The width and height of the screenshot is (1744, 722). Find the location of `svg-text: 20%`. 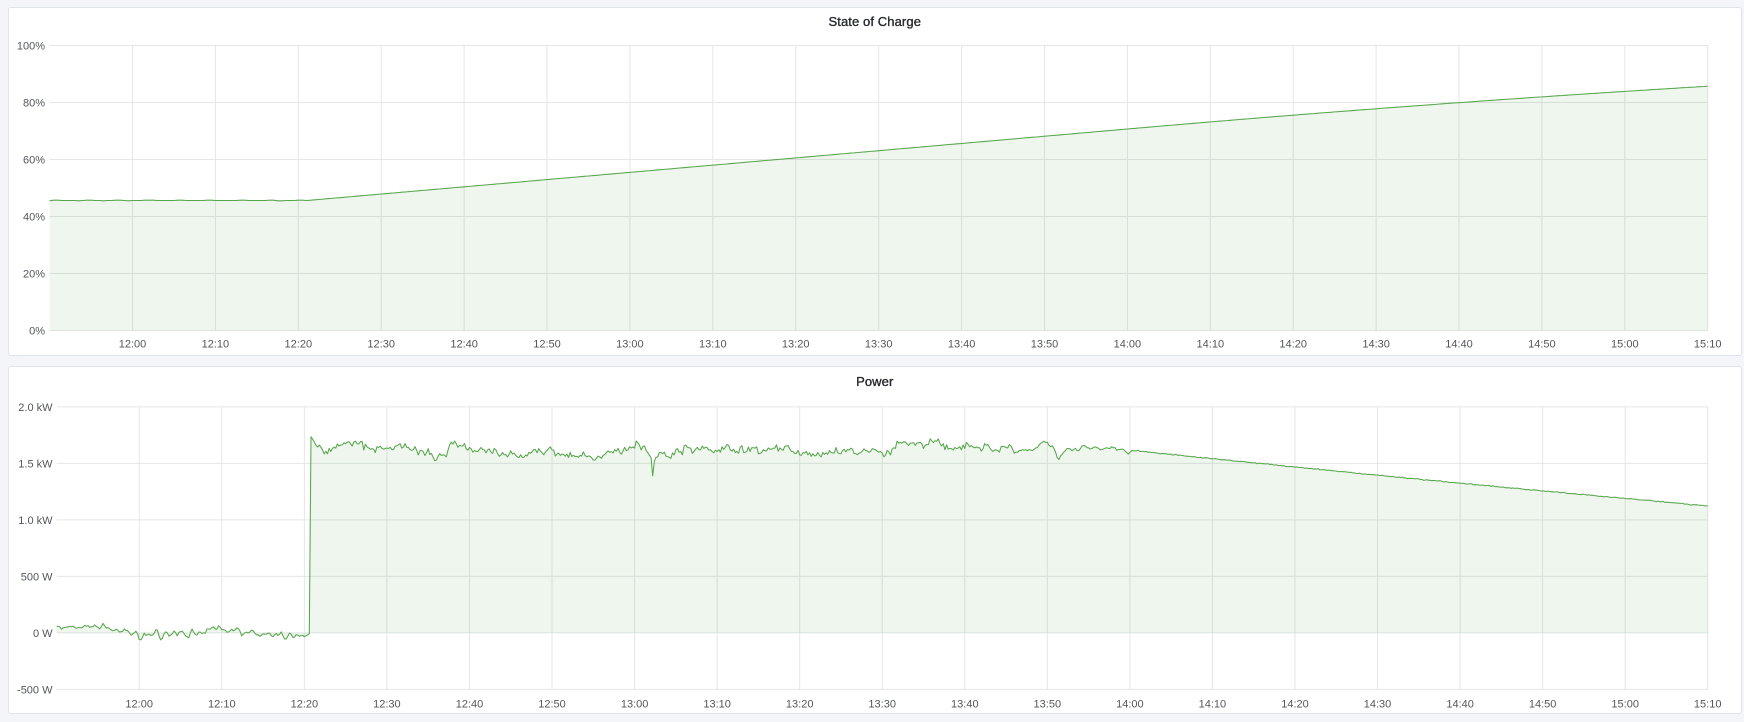

svg-text: 20% is located at coordinates (34, 275).